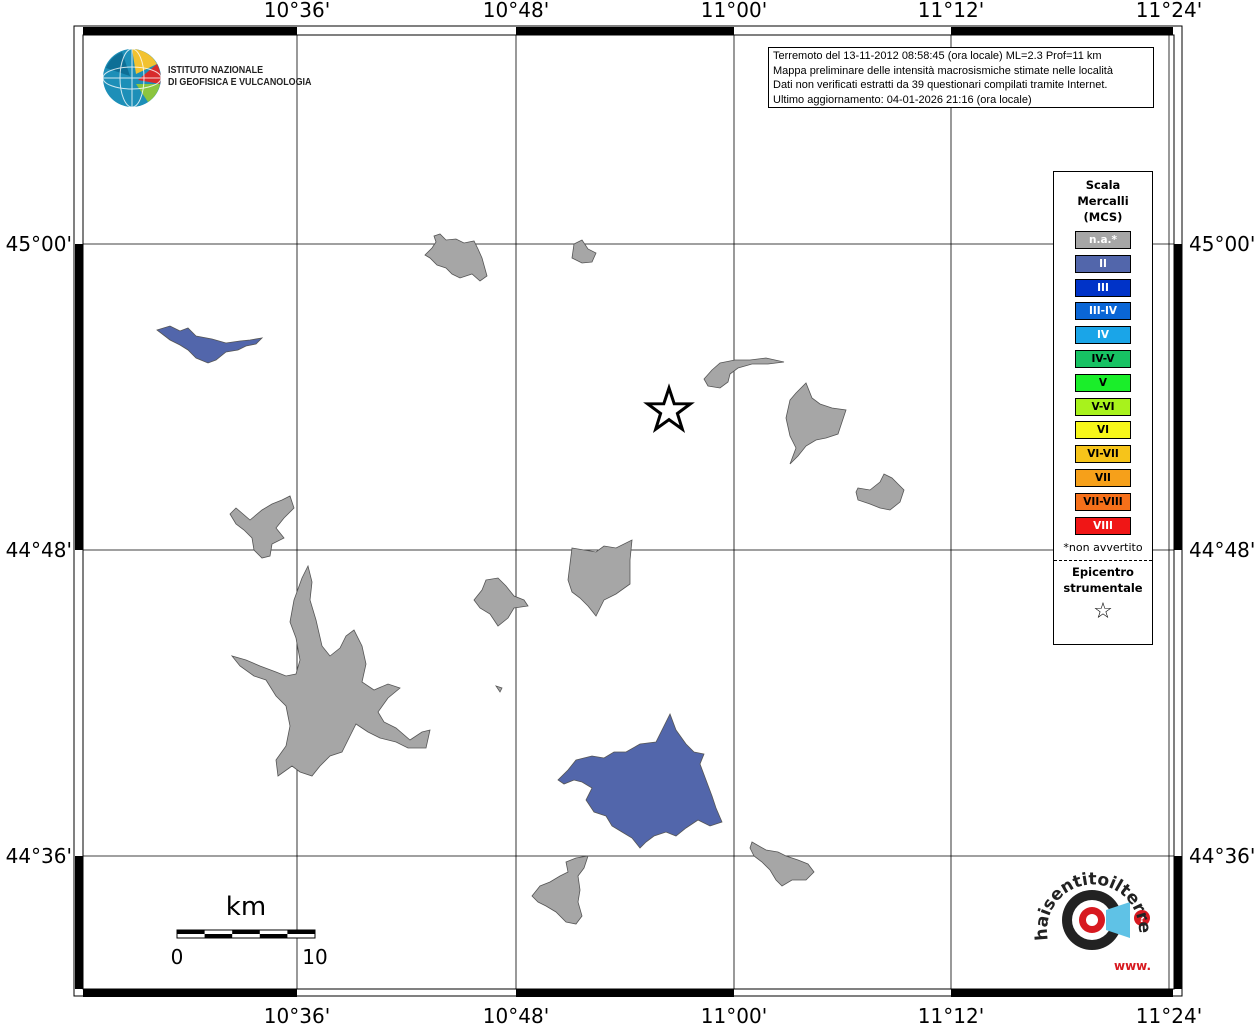  What do you see at coordinates (1103, 501) in the screenshot?
I see `legend-item-vii-viii: VII-VIII` at bounding box center [1103, 501].